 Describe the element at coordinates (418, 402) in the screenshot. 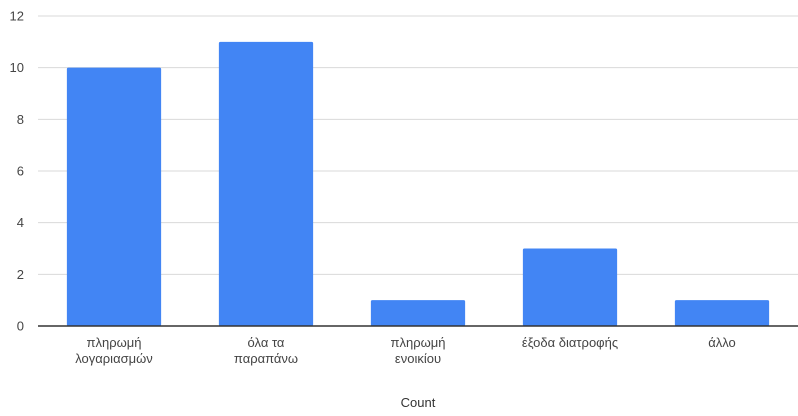

I see `x-axis-title: Count` at that location.